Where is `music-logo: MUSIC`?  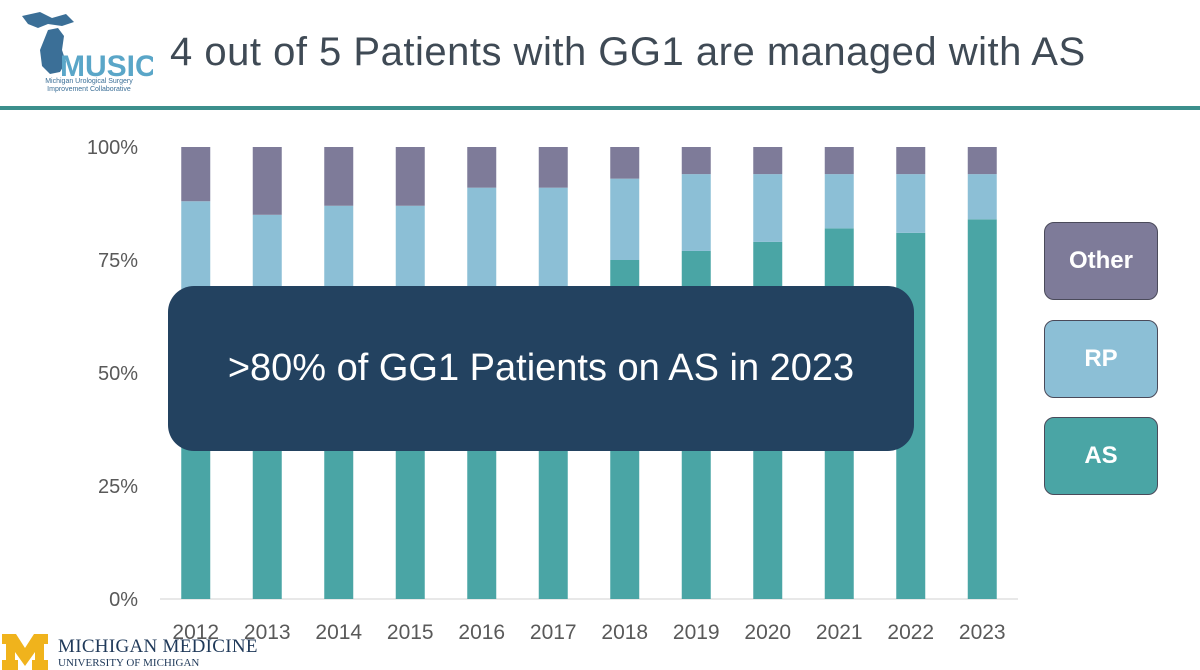 music-logo: MUSIC is located at coordinates (87, 47).